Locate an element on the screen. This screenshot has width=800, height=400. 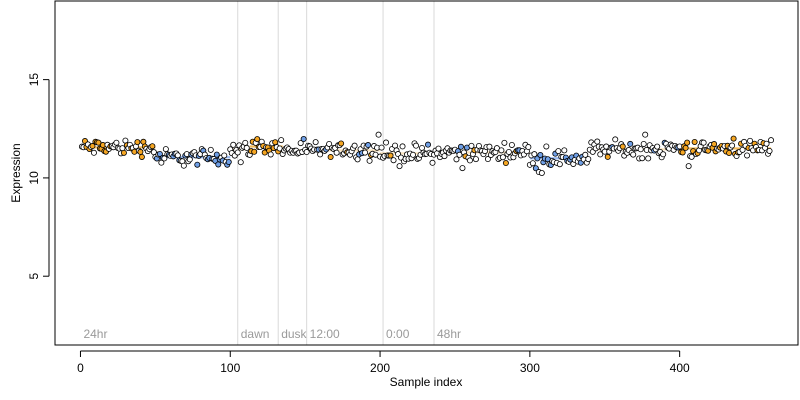
x-tick-label: 400 is located at coordinates (680, 368).